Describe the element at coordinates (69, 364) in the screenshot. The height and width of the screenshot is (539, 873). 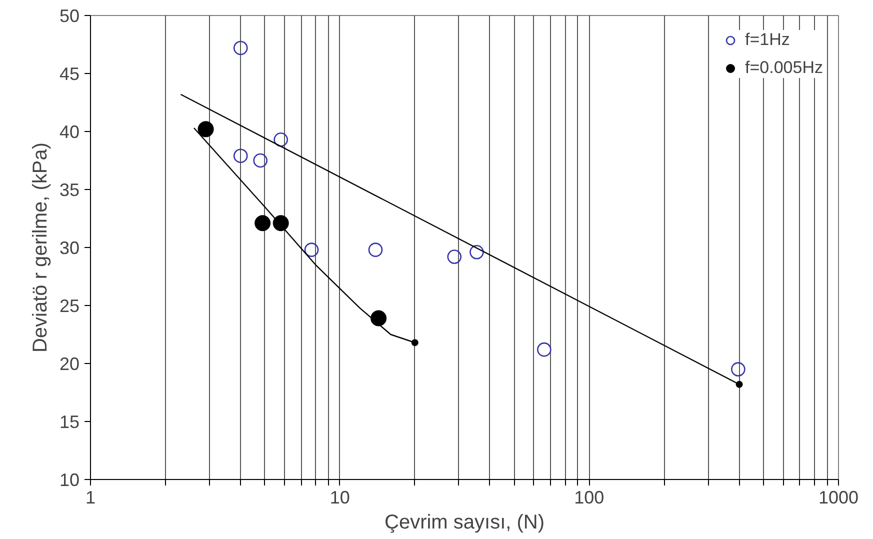
I see `y-tick-label: 20` at that location.